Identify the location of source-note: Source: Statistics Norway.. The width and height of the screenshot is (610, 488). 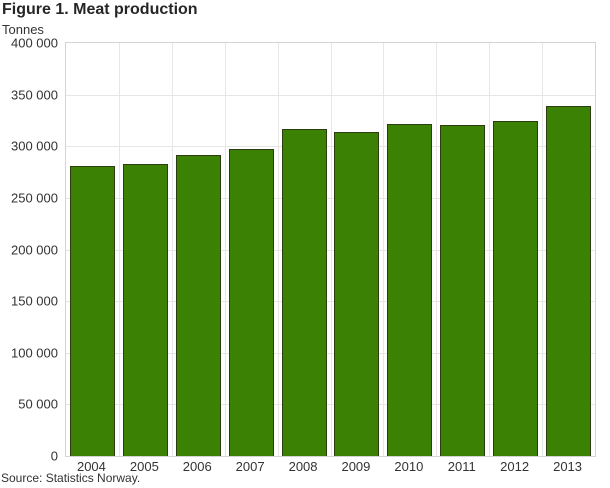
(71, 478).